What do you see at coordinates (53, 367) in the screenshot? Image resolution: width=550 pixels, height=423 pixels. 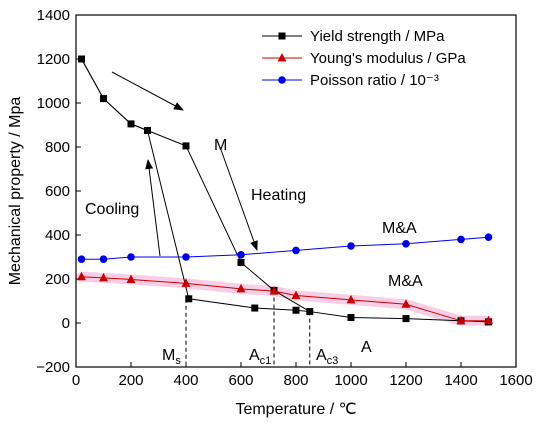 I see `y-tick-label: −200` at bounding box center [53, 367].